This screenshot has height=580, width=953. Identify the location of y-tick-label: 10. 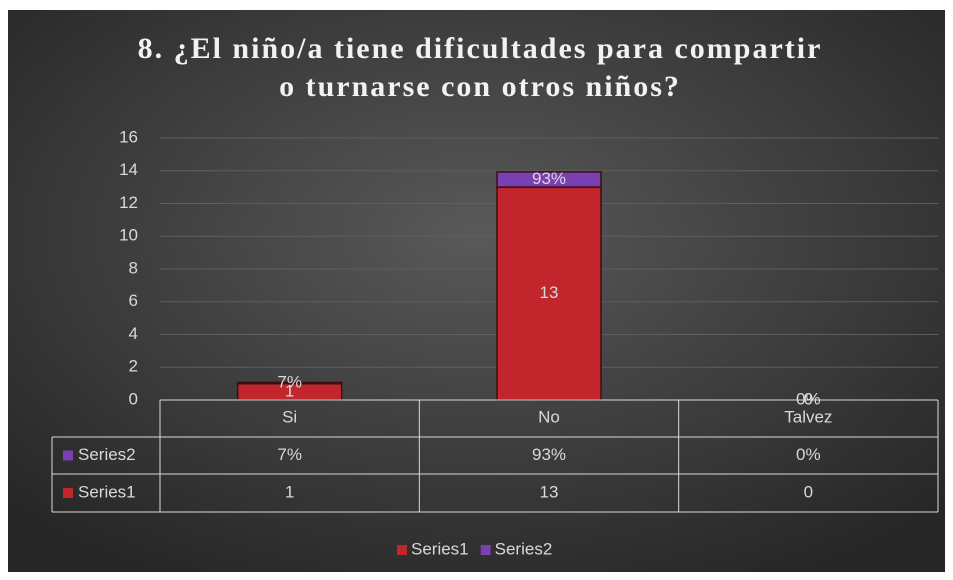
(128, 235).